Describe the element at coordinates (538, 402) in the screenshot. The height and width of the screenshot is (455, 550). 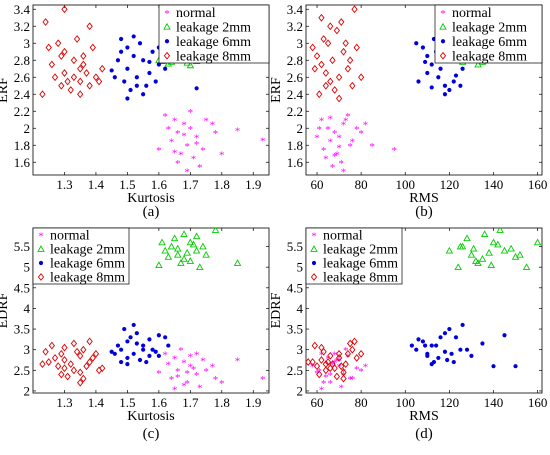
I see `x-tick-label: 160` at that location.